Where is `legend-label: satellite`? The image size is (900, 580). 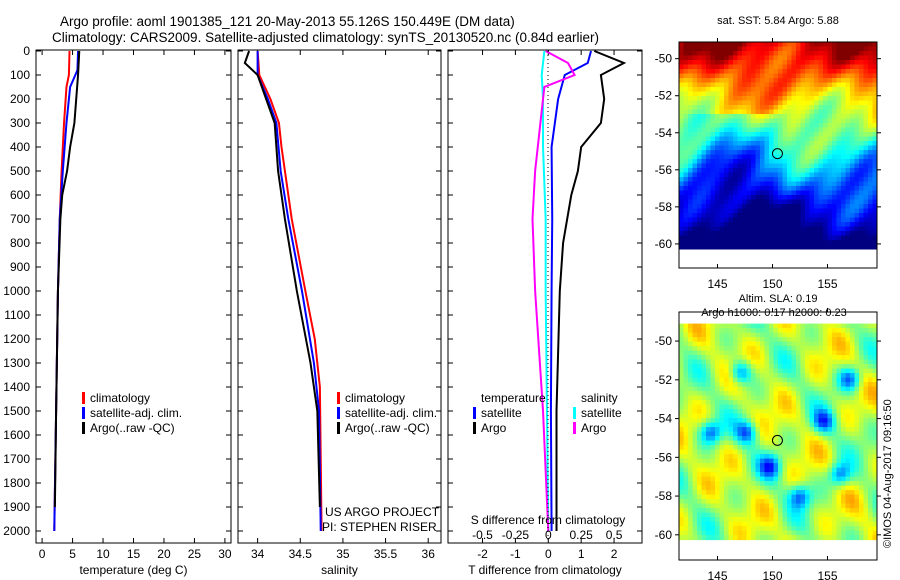 legend-label: satellite is located at coordinates (601, 413).